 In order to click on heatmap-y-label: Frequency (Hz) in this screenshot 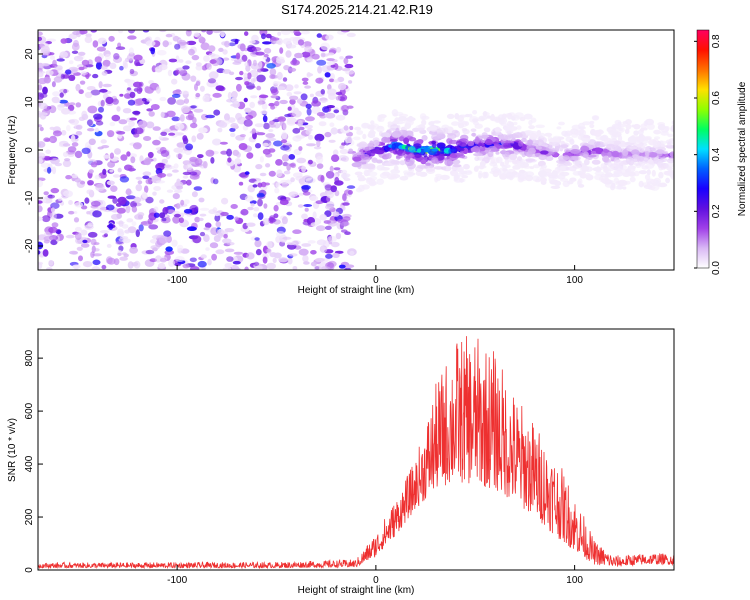, I will do `click(12, 150)`.